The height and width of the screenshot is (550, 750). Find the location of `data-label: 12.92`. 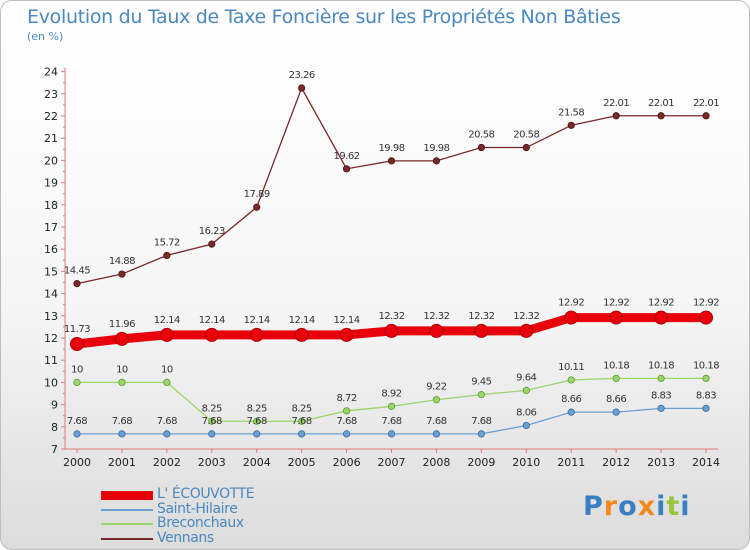

data-label: 12.92 is located at coordinates (571, 303).